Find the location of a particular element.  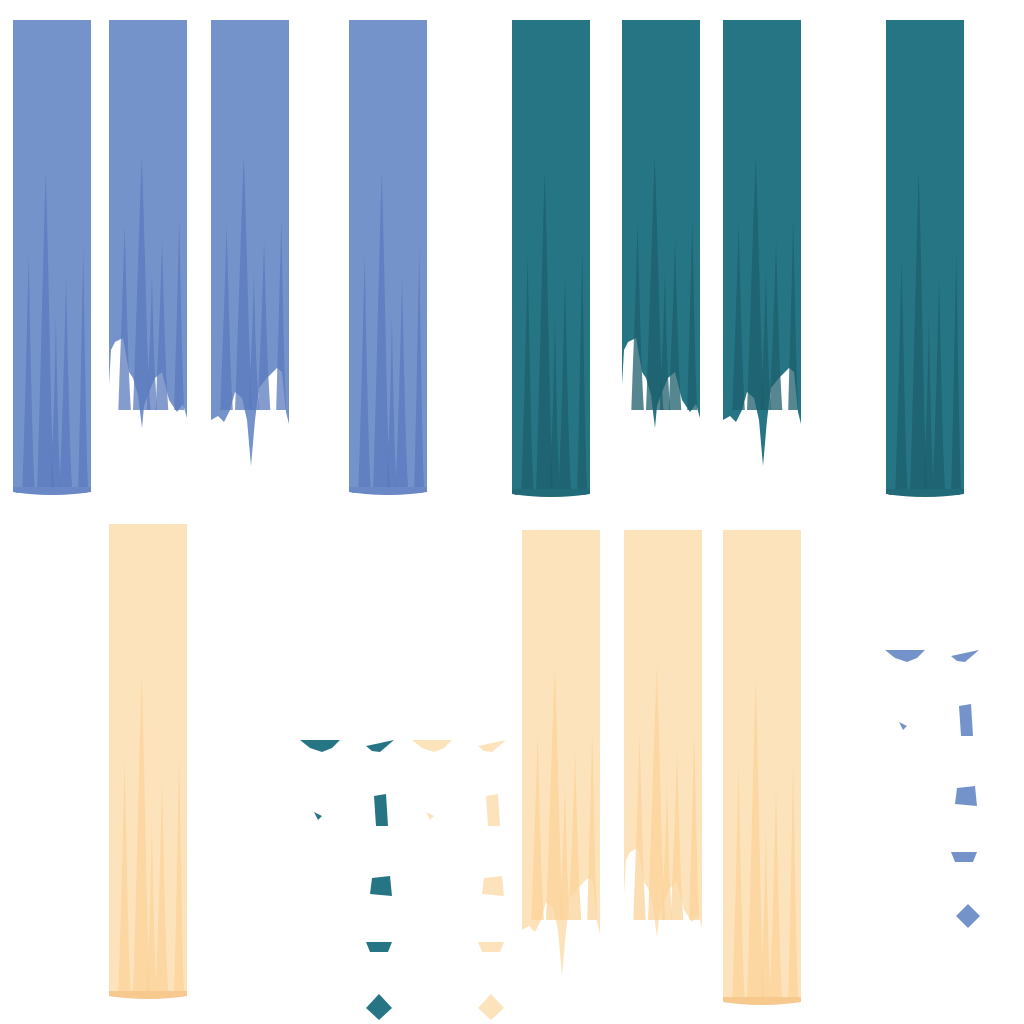

curtain-teal-full-7-hem is located at coordinates (925, 493).